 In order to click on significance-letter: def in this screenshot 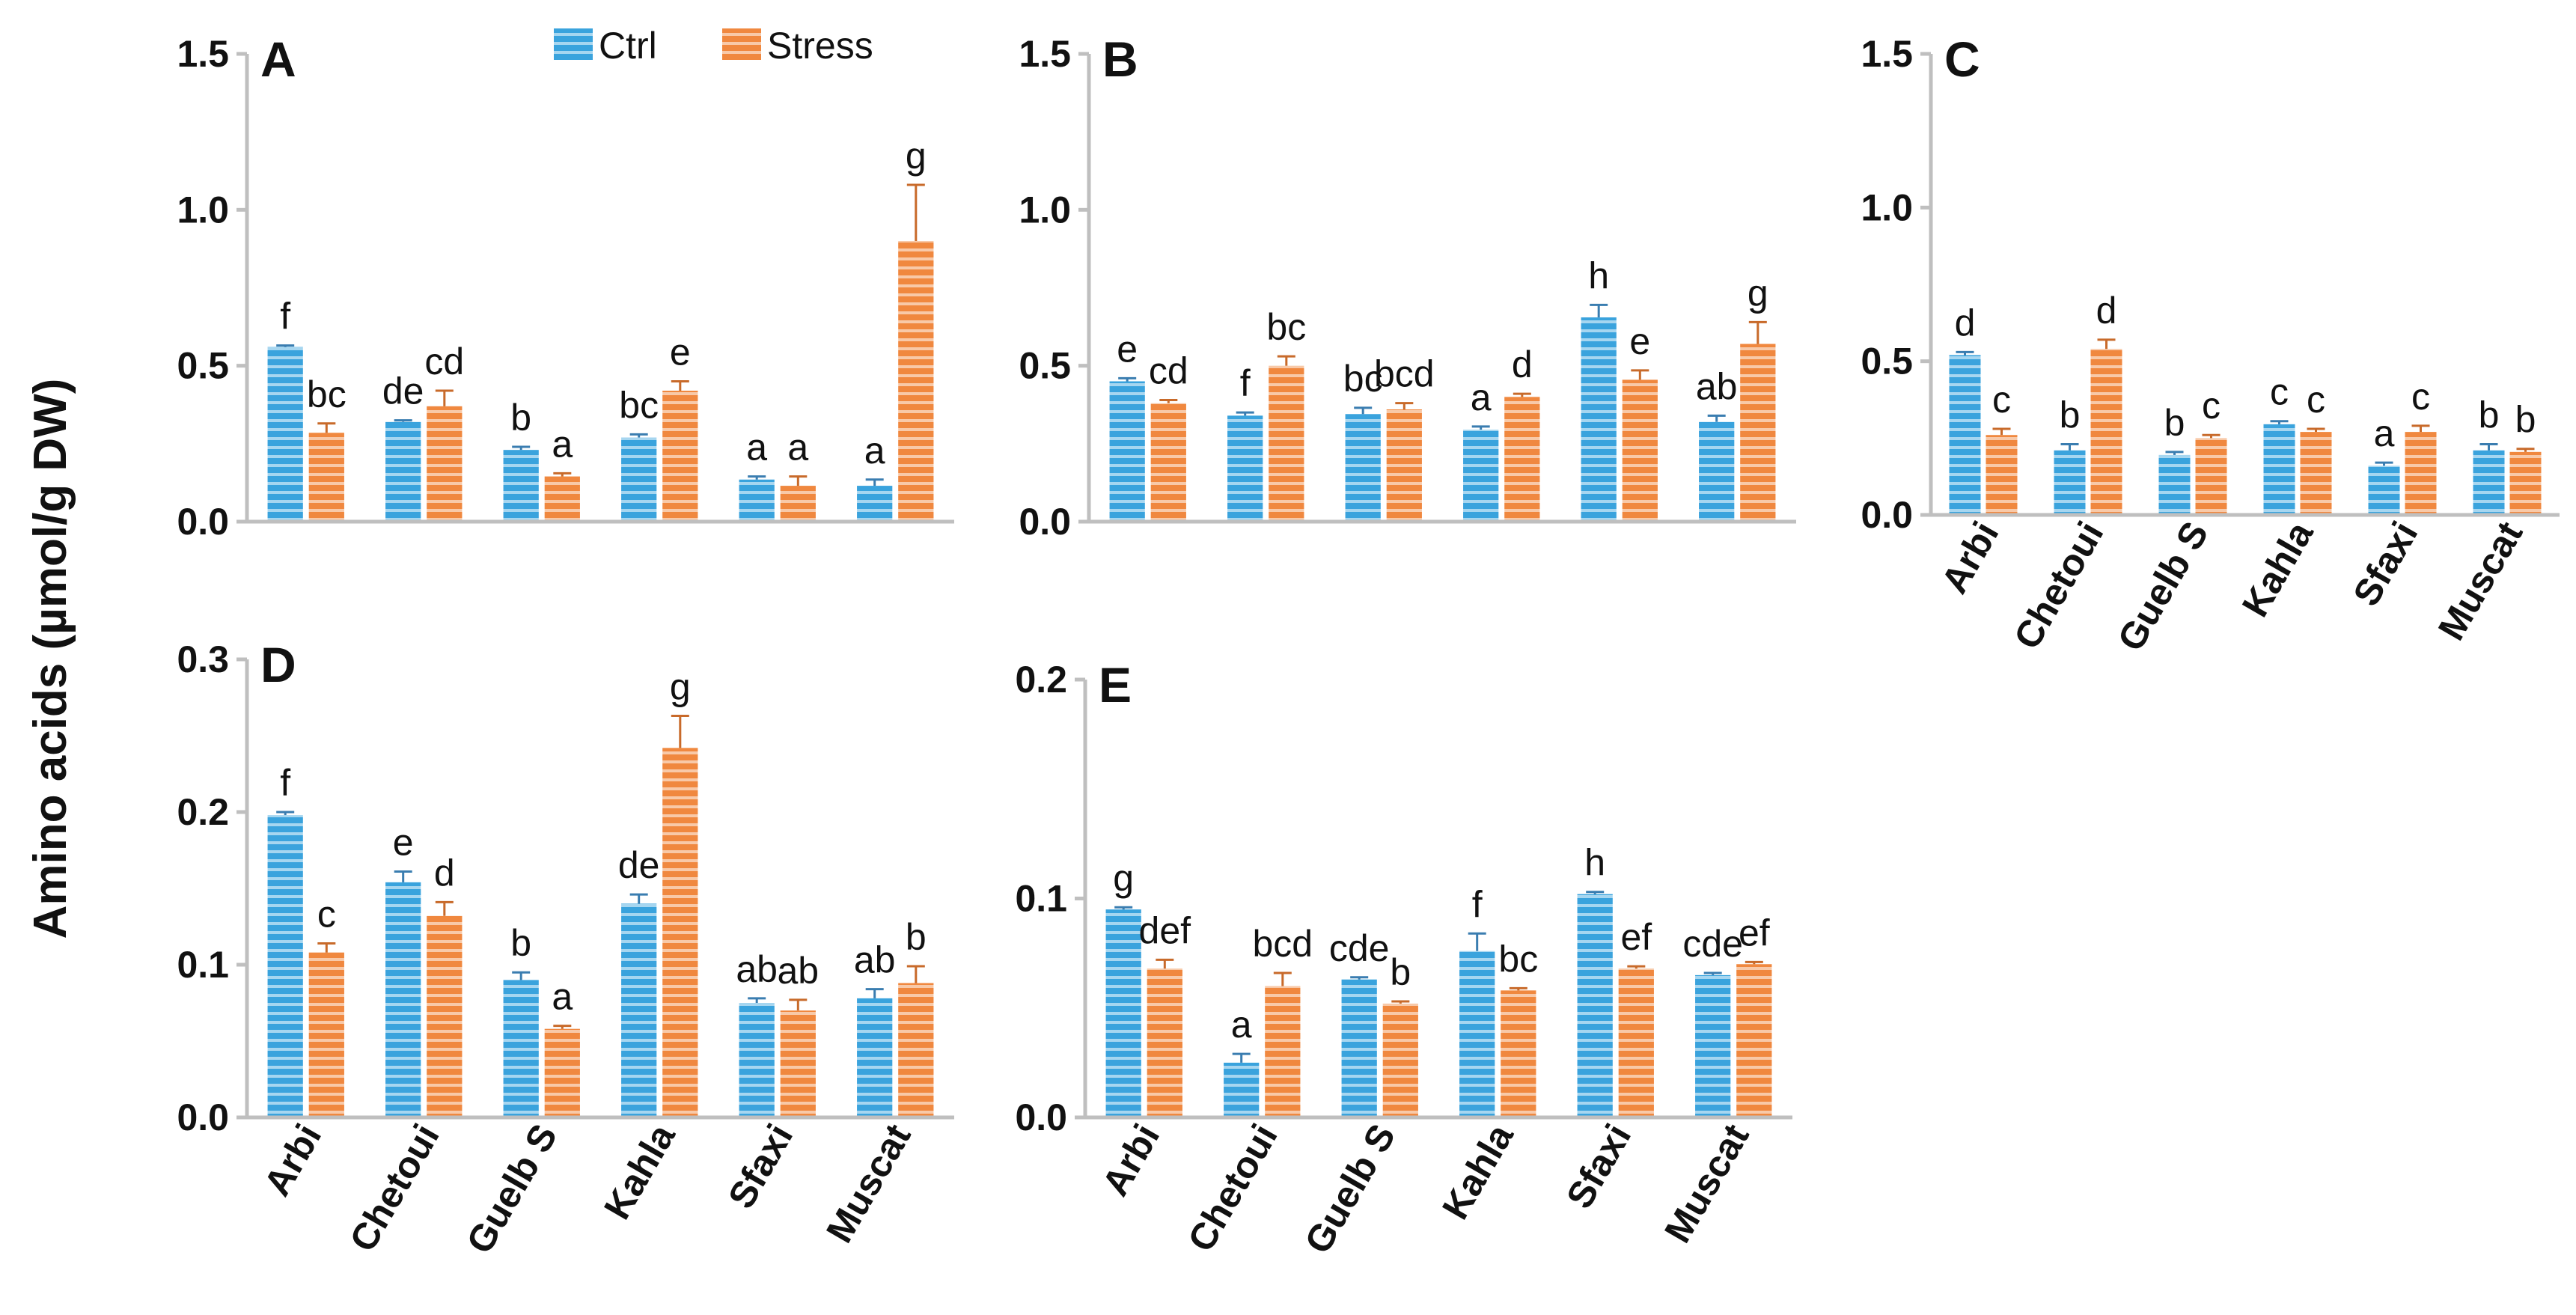, I will do `click(1165, 930)`.